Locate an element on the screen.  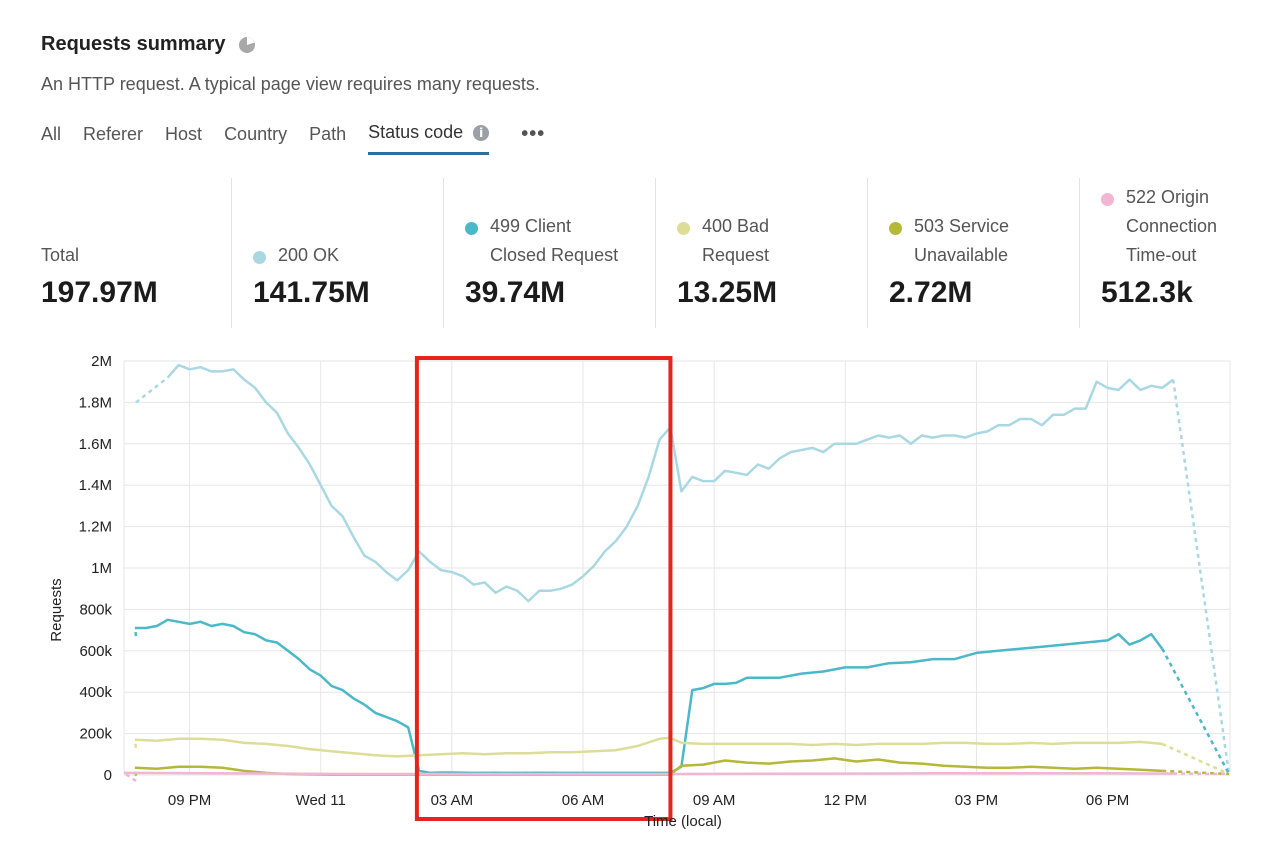
page-title: Requests summary is located at coordinates (133, 44).